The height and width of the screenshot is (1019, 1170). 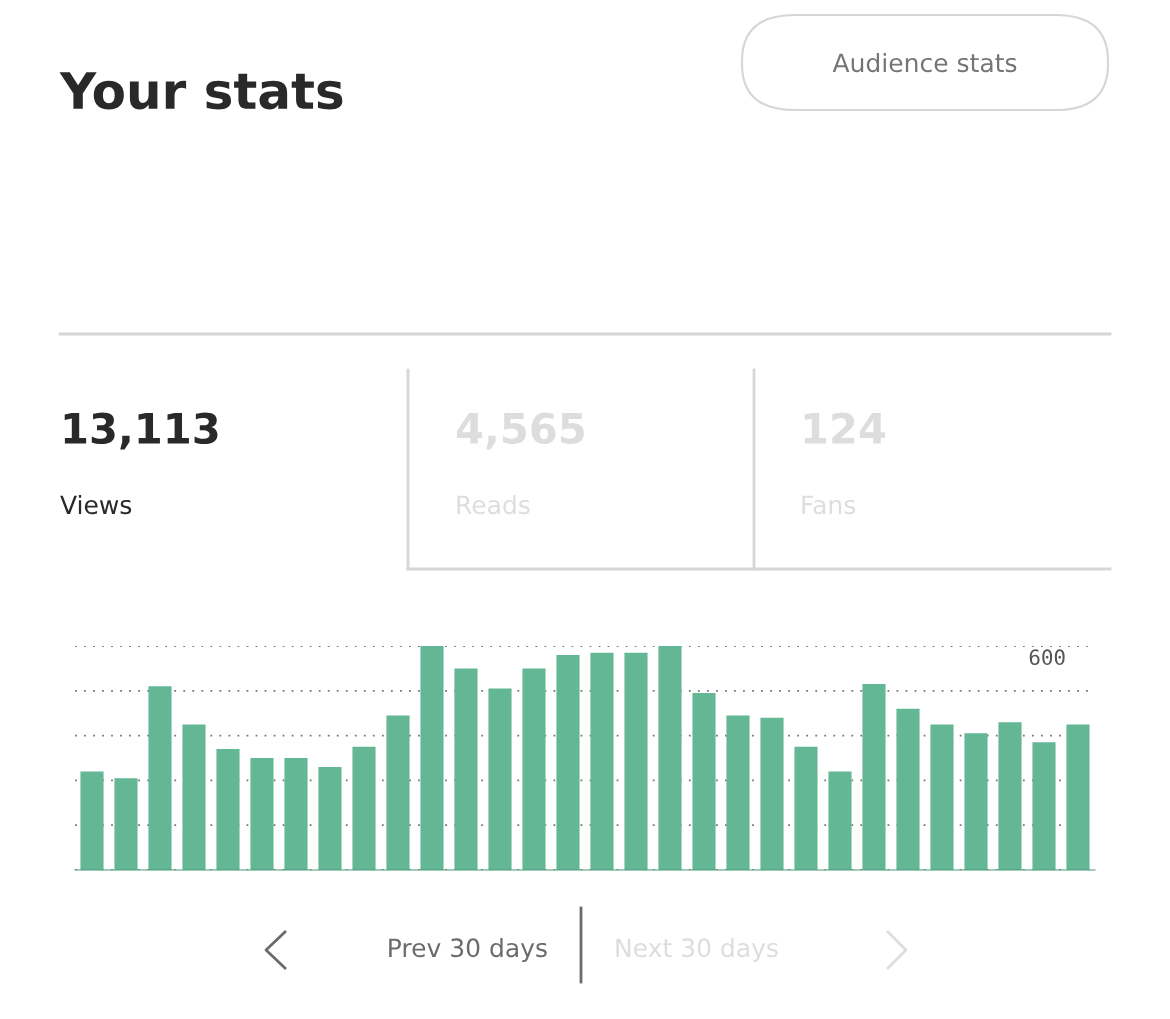 I want to click on text: 13,113, so click(x=141, y=431).